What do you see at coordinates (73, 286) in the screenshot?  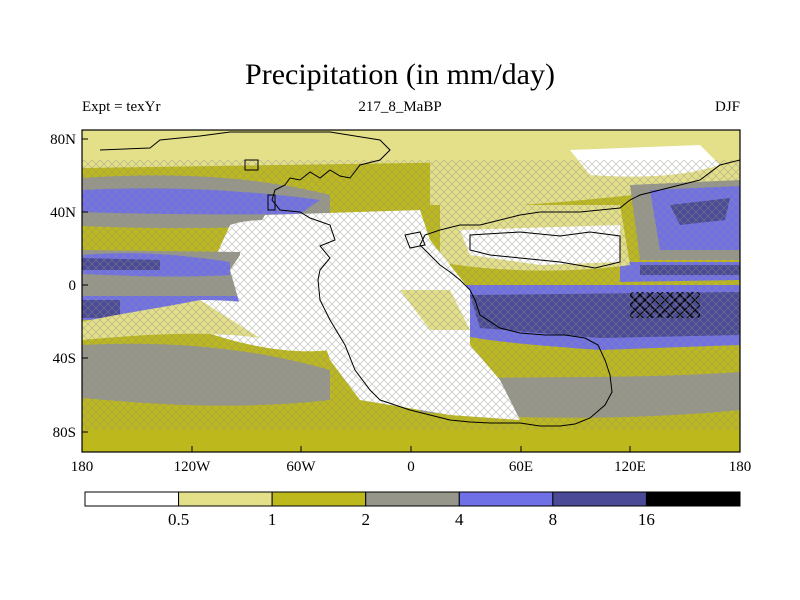 I see `y-tick-label: 0` at bounding box center [73, 286].